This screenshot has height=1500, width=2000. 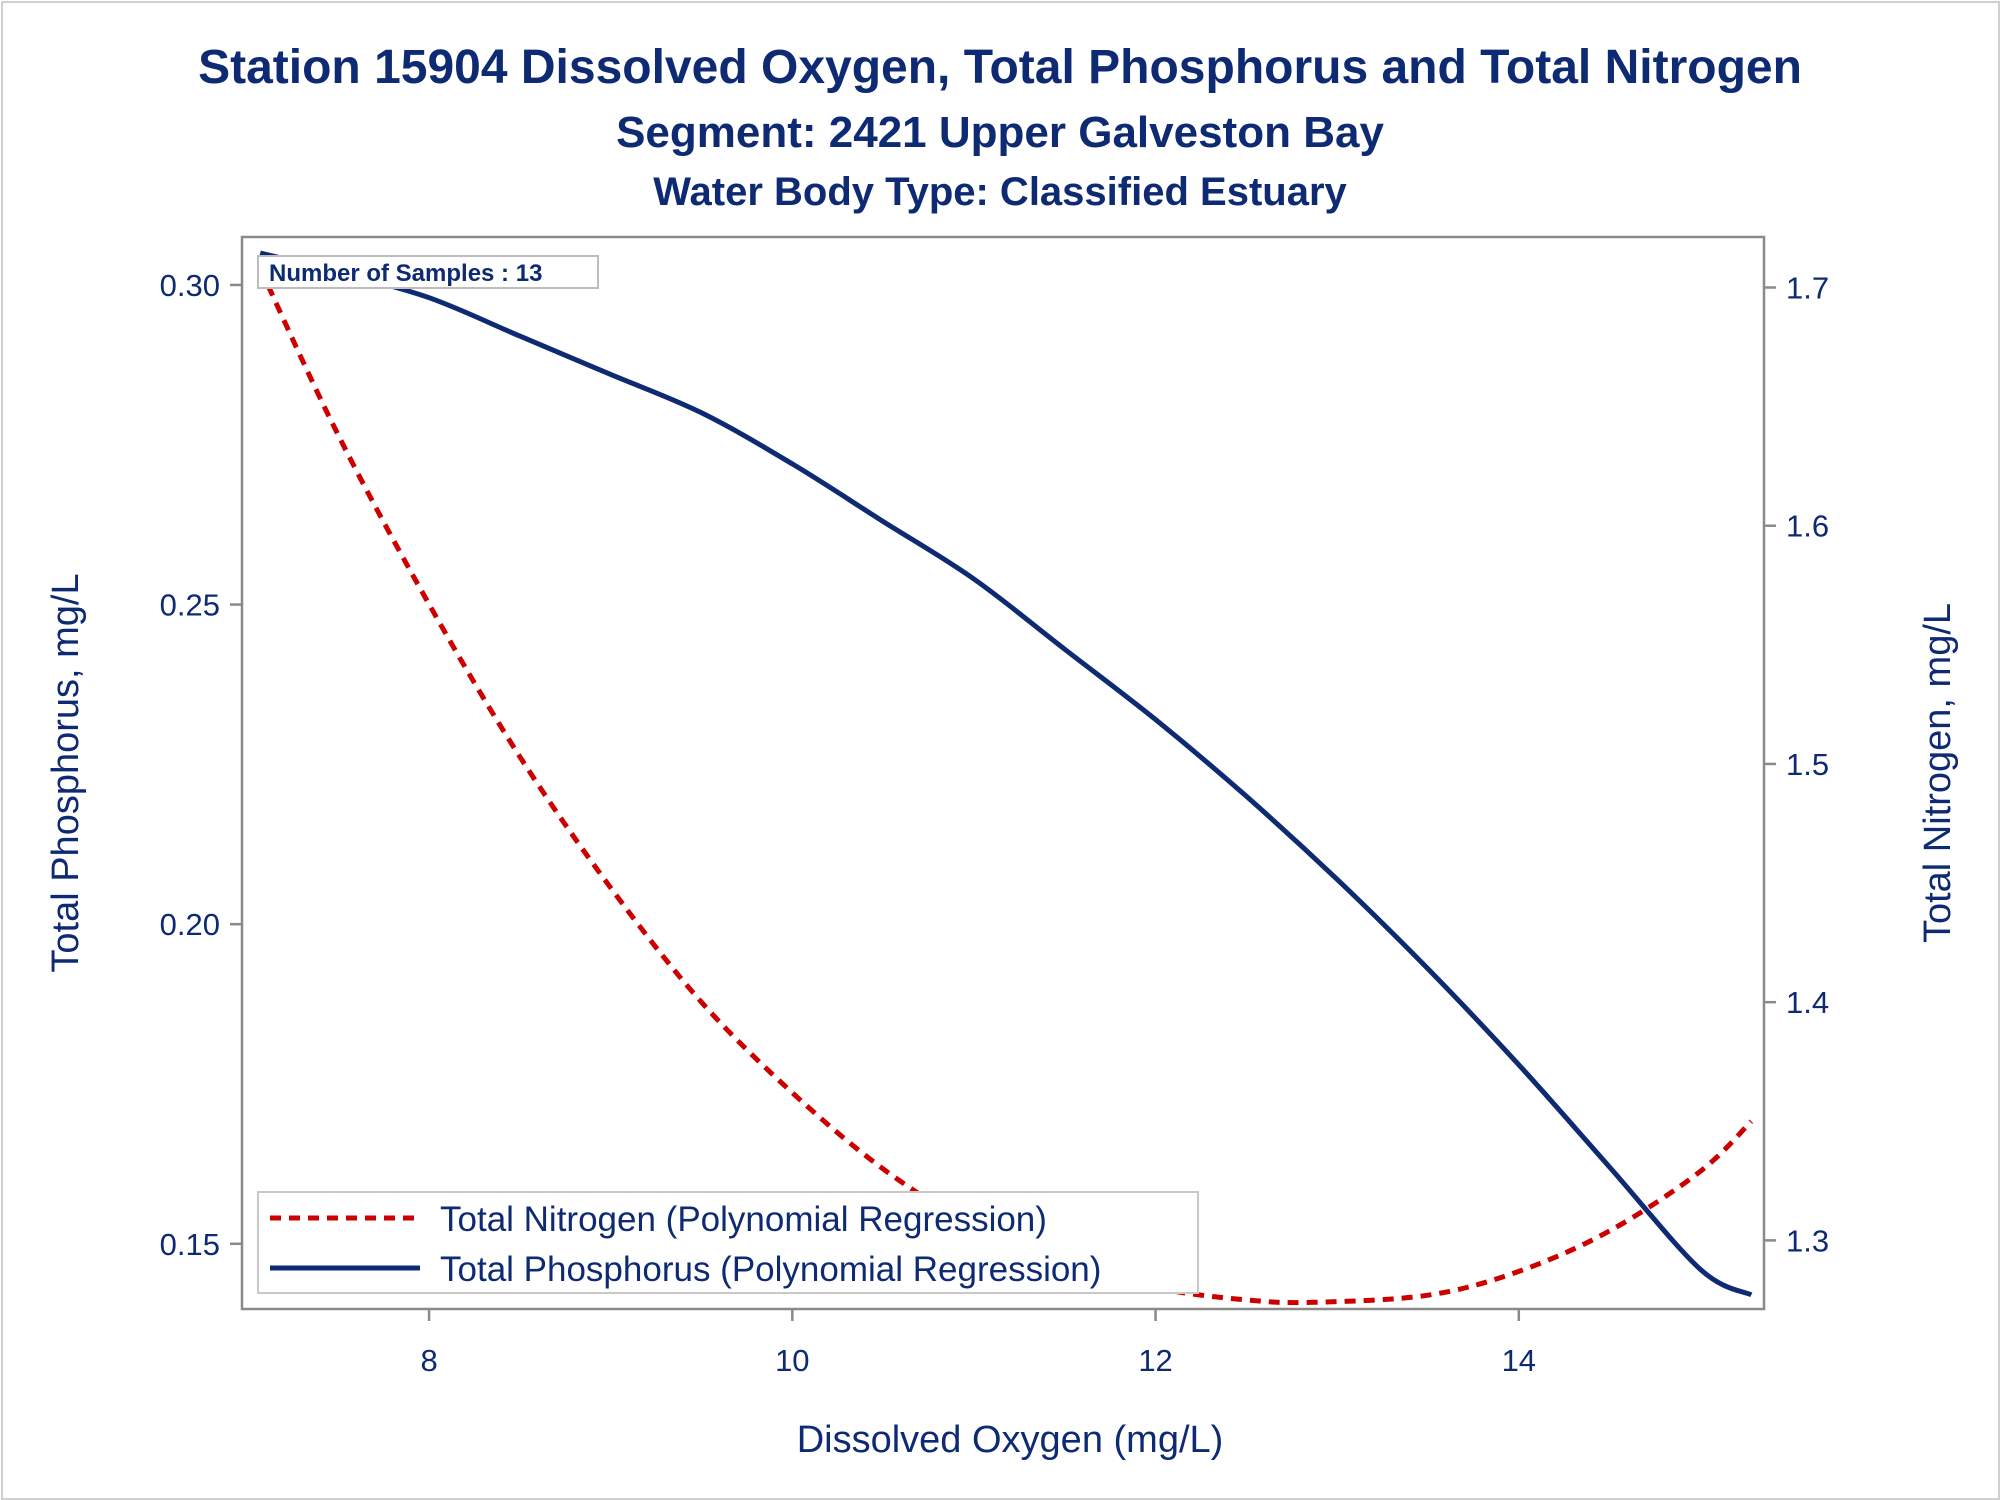 I want to click on y-right-tick-label: 1.5, so click(x=1807, y=764).